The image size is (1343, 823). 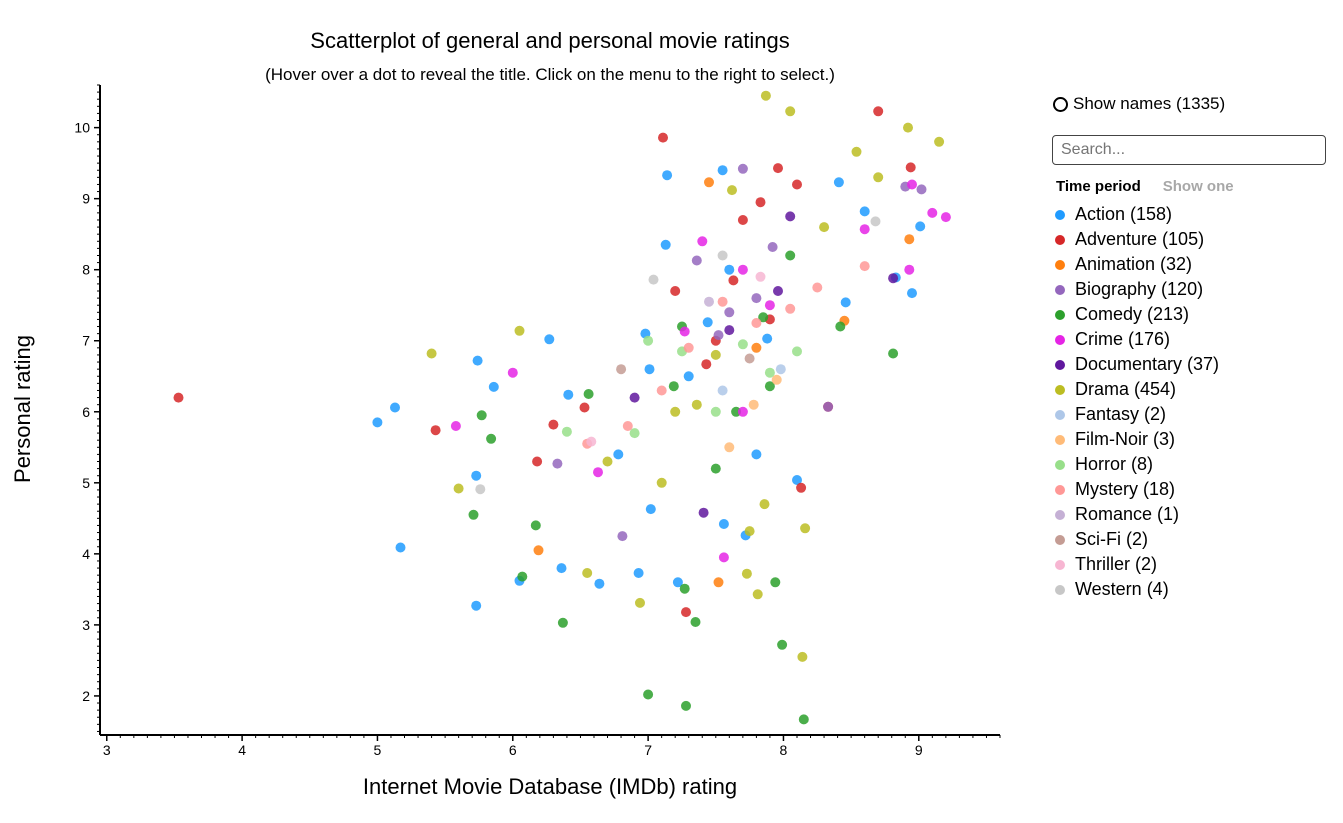 I want to click on legend-item: Action (158), so click(x=1192, y=214).